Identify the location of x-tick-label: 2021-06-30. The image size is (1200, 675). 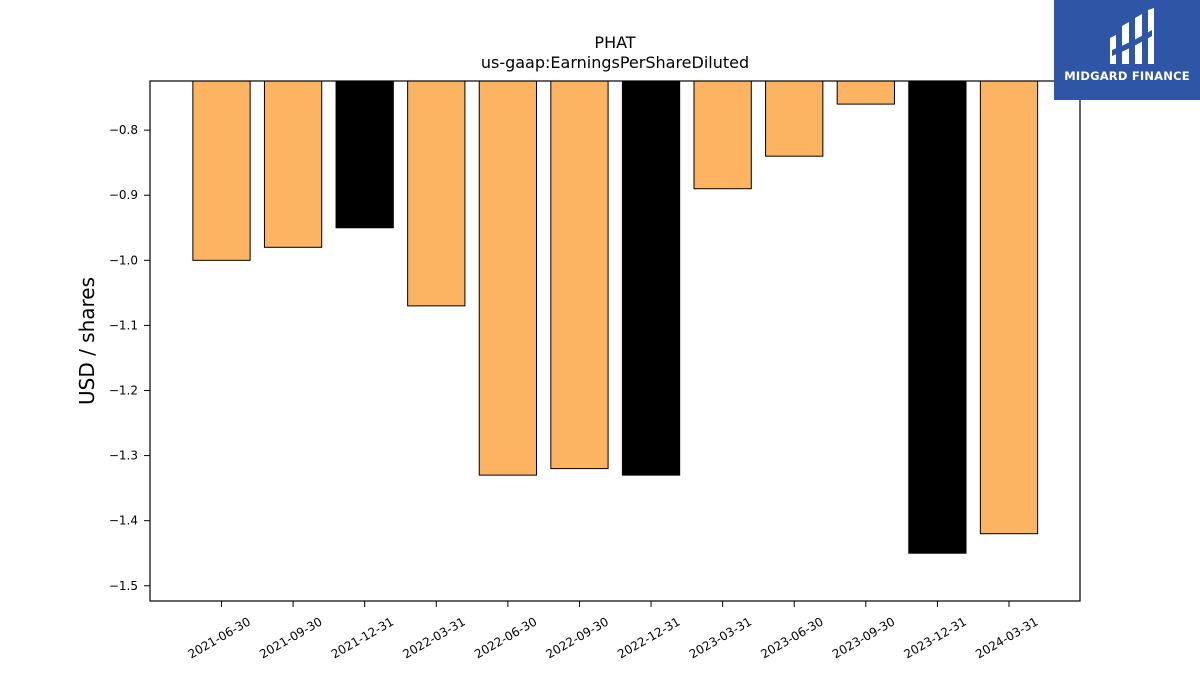
(219, 637).